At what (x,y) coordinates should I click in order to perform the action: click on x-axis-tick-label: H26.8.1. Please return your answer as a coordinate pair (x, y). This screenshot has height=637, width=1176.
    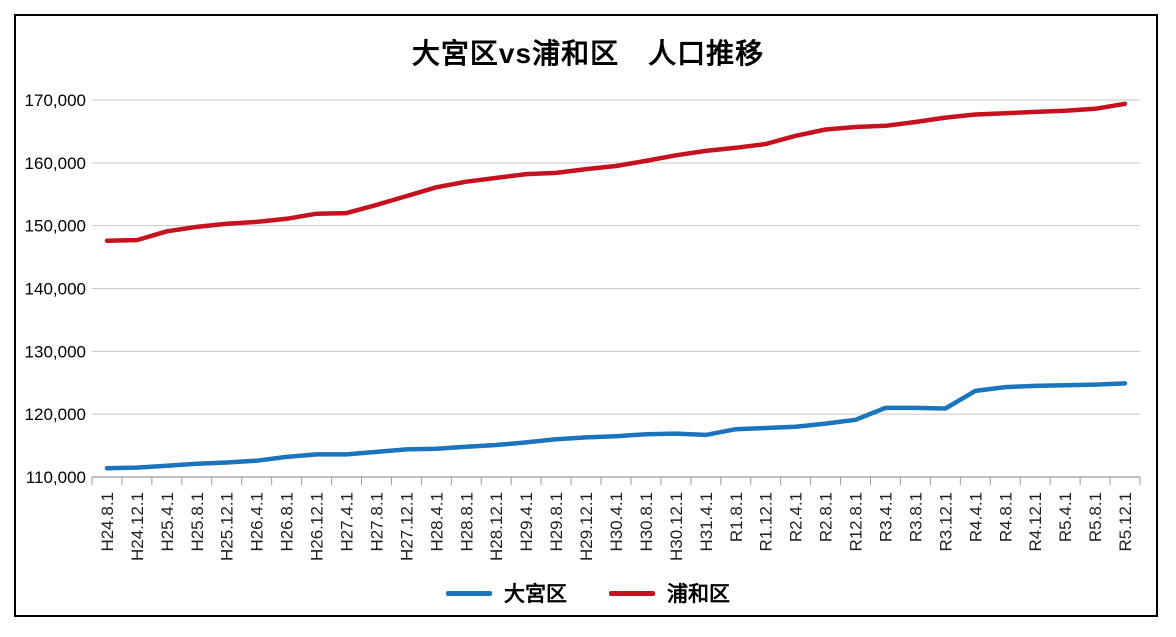
    Looking at the image, I should click on (287, 522).